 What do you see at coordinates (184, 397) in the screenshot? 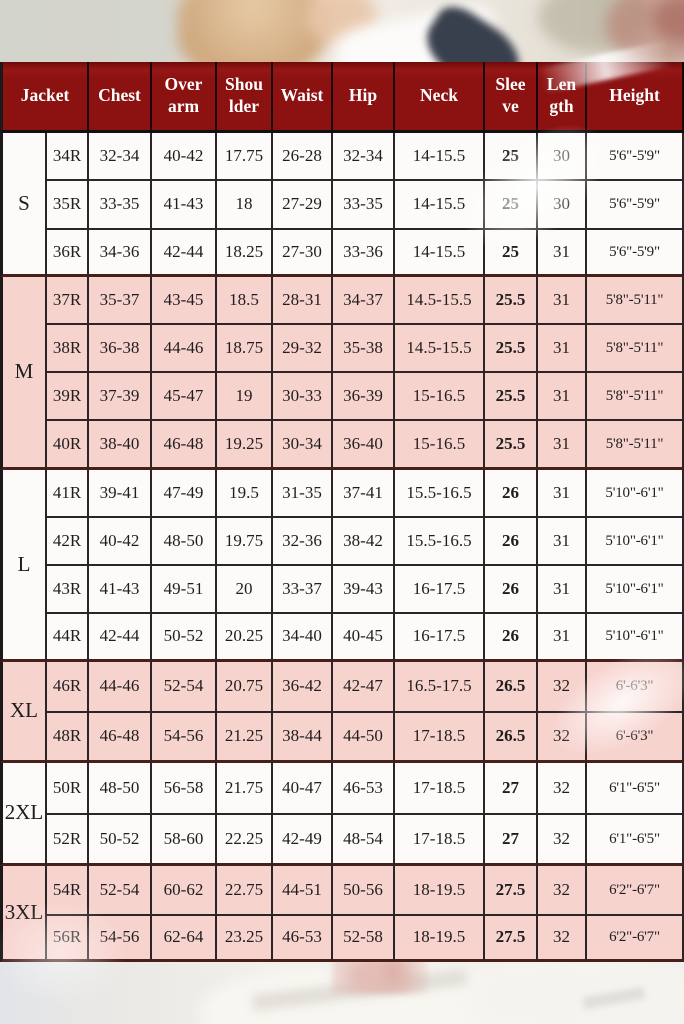
I see `cell-39R-overarm: 45-47` at bounding box center [184, 397].